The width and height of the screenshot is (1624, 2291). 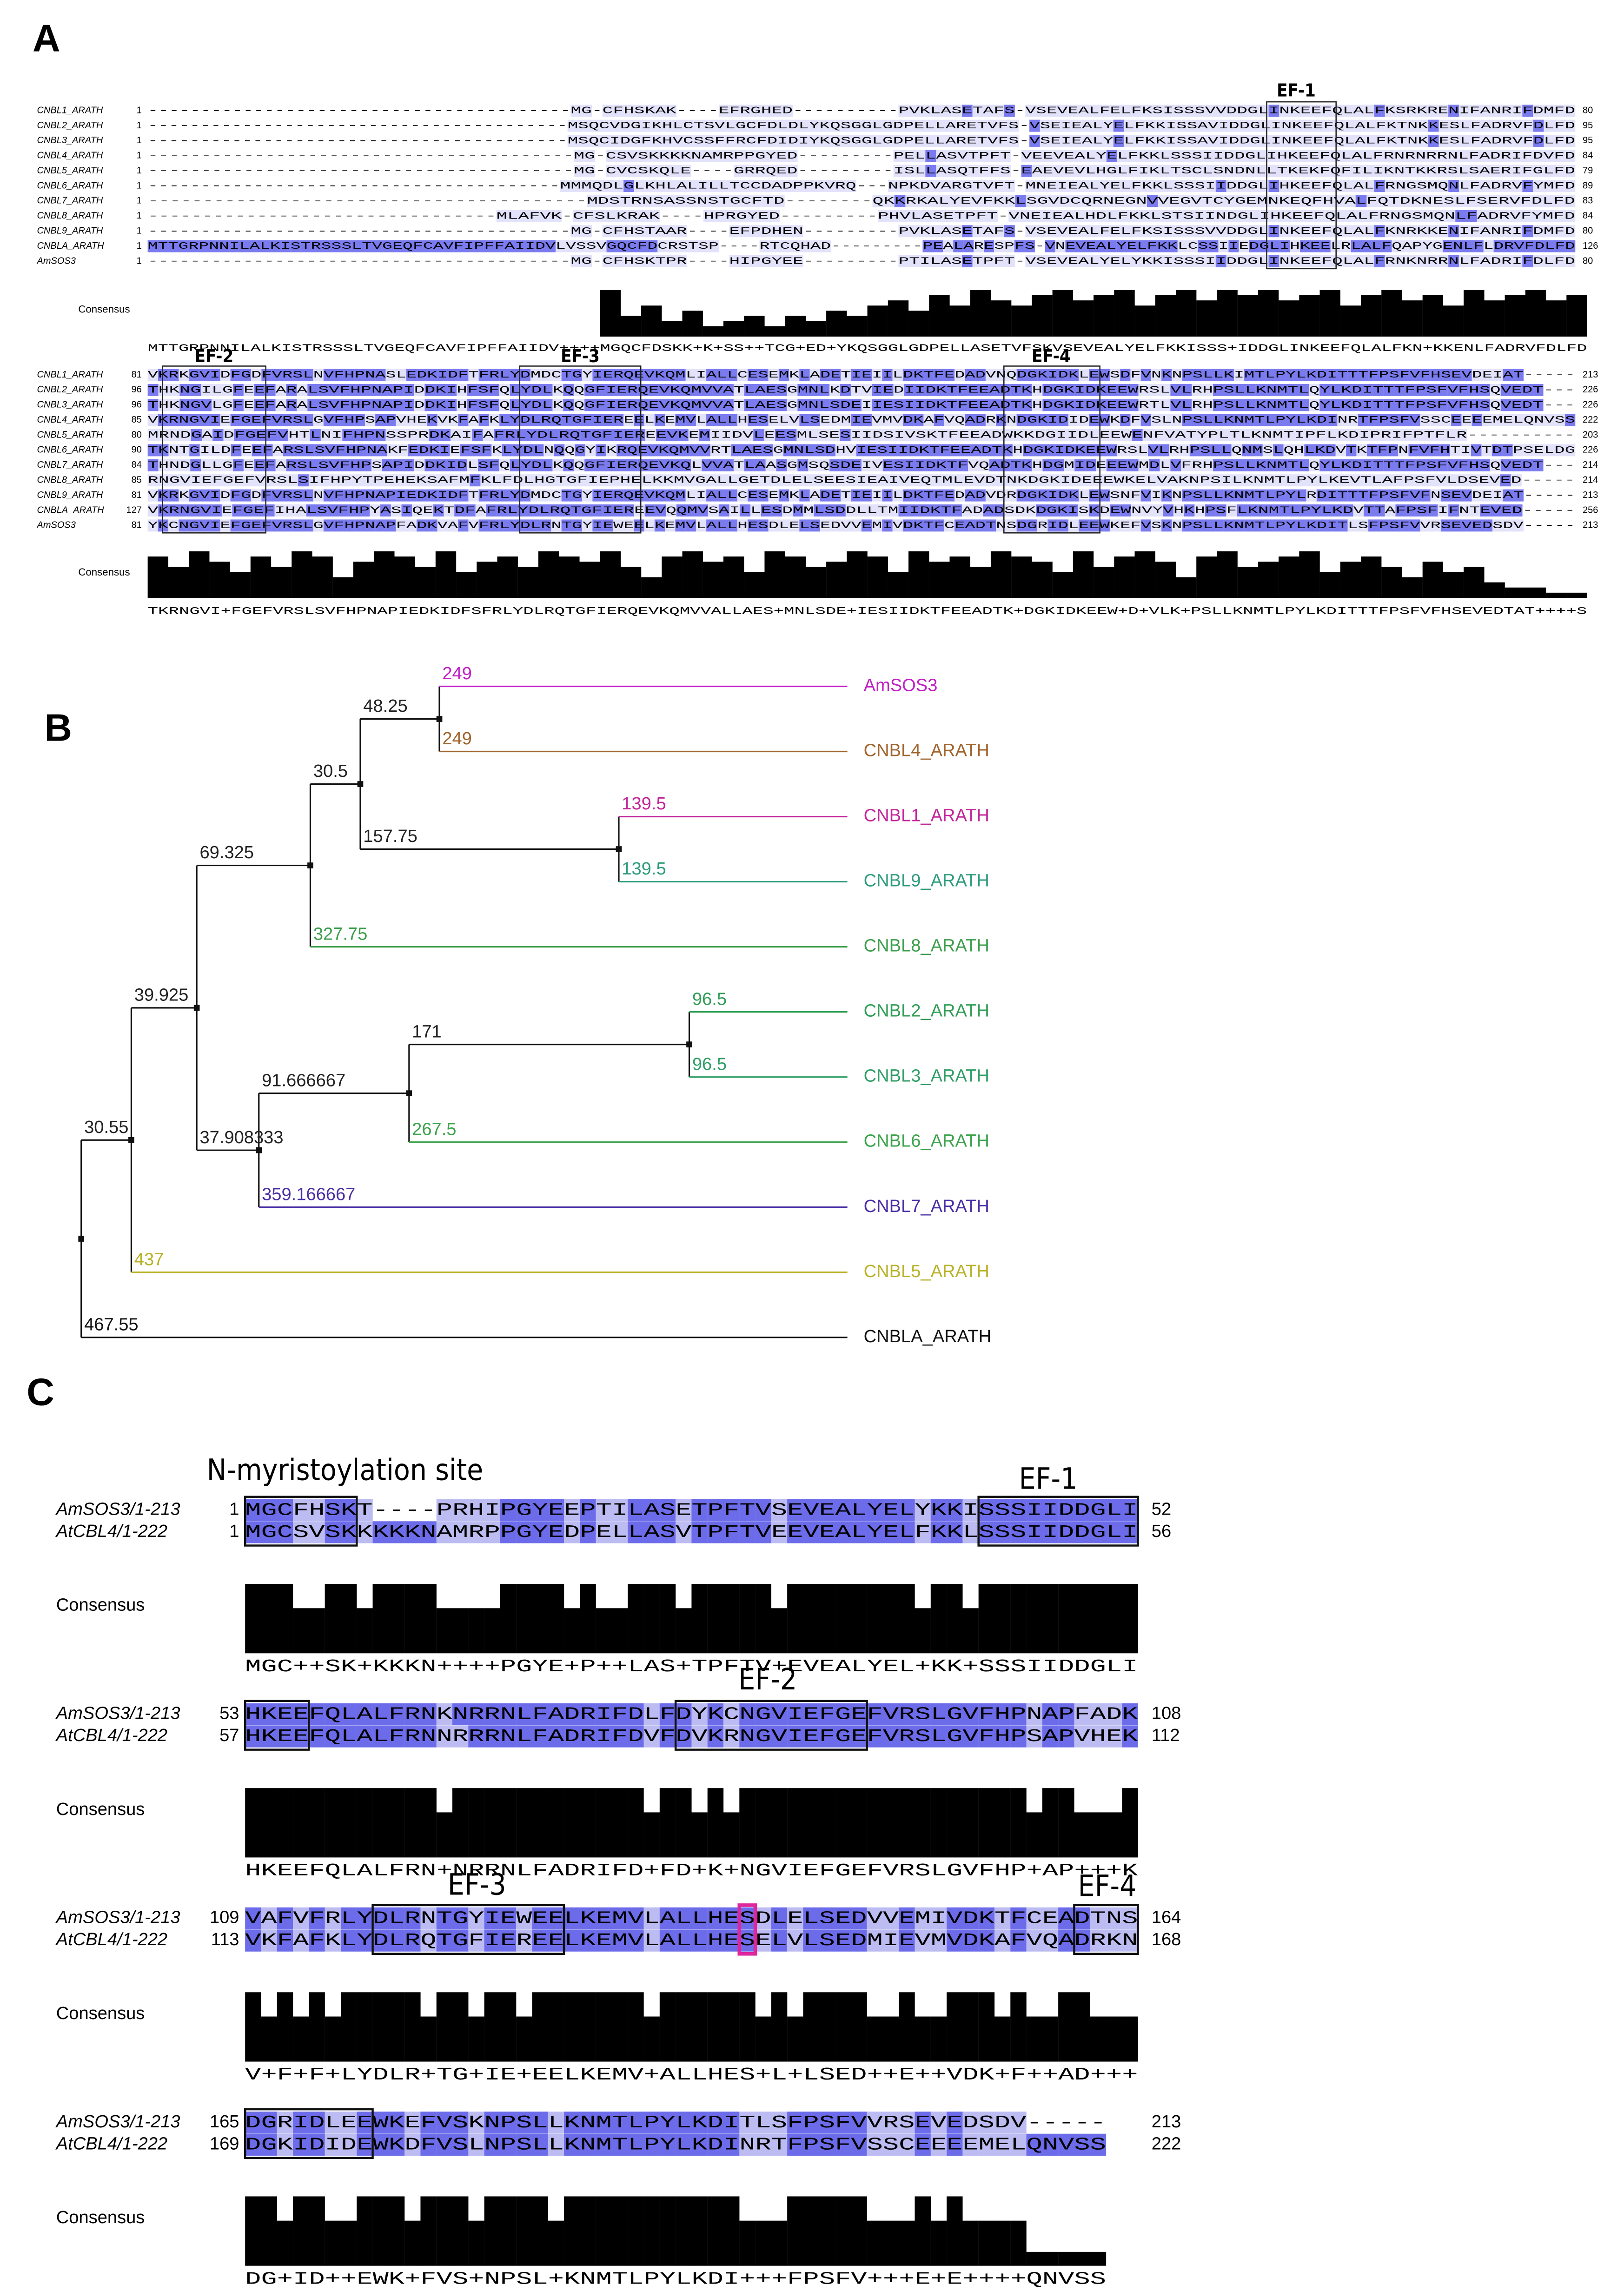 What do you see at coordinates (1588, 110) in the screenshot?
I see `end-position: 80` at bounding box center [1588, 110].